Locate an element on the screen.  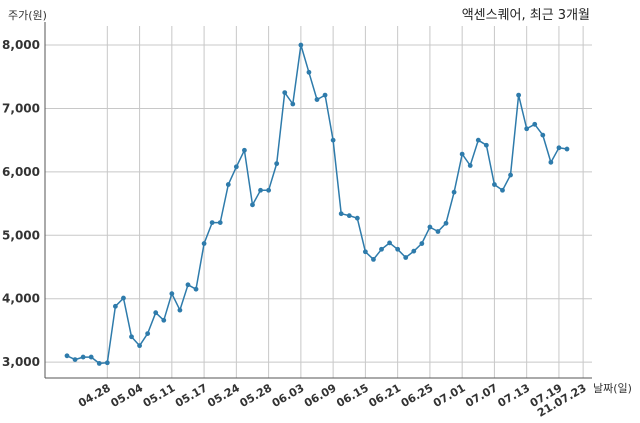
x-tick-label: 06.09 is located at coordinates (320, 395).